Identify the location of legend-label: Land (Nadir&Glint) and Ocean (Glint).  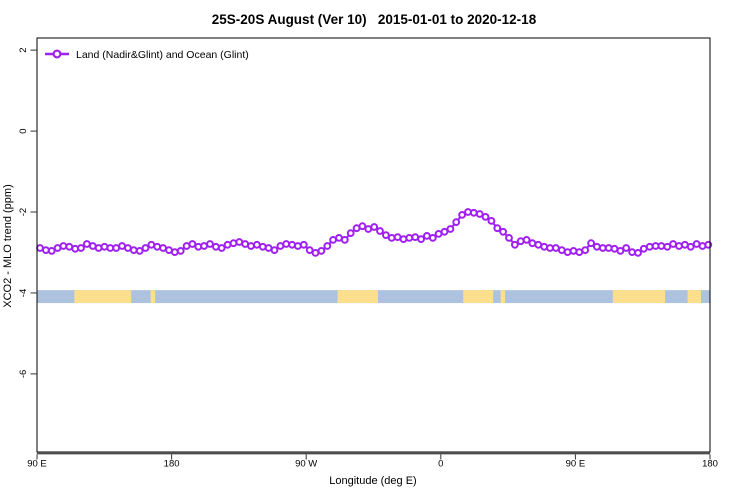
(162, 55).